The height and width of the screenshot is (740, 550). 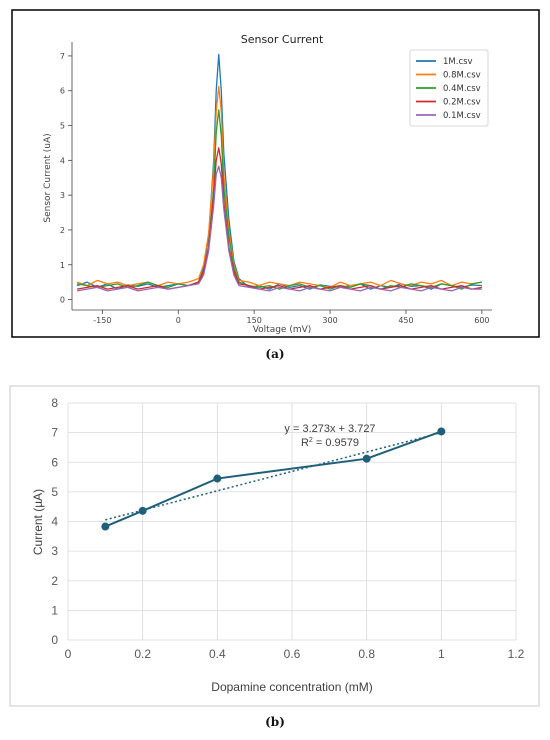 I want to click on trendline, so click(x=273, y=476).